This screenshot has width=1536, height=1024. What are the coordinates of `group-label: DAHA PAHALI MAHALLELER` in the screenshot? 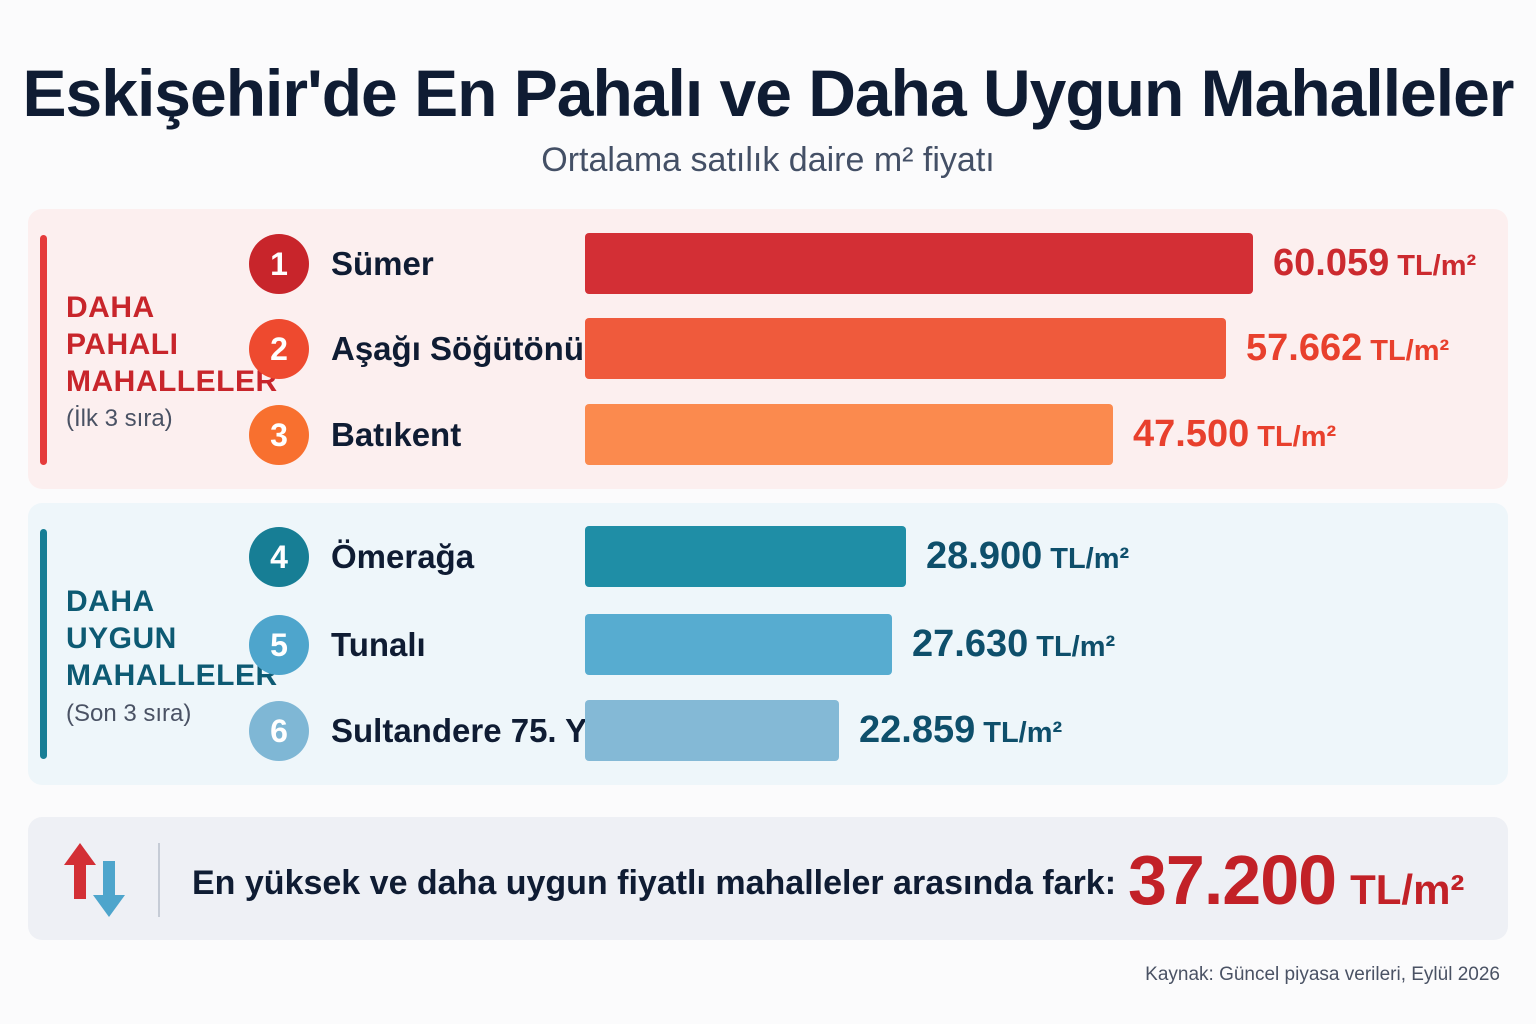 It's located at (172, 344).